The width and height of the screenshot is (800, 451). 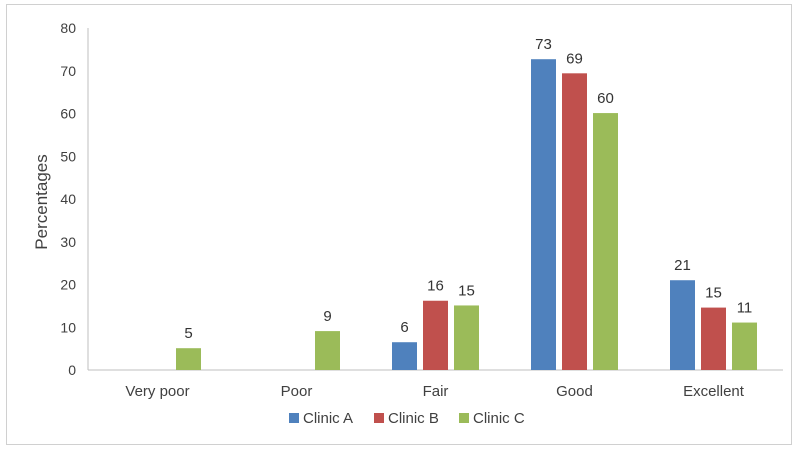 I want to click on y-tick-label: 40, so click(x=68, y=199).